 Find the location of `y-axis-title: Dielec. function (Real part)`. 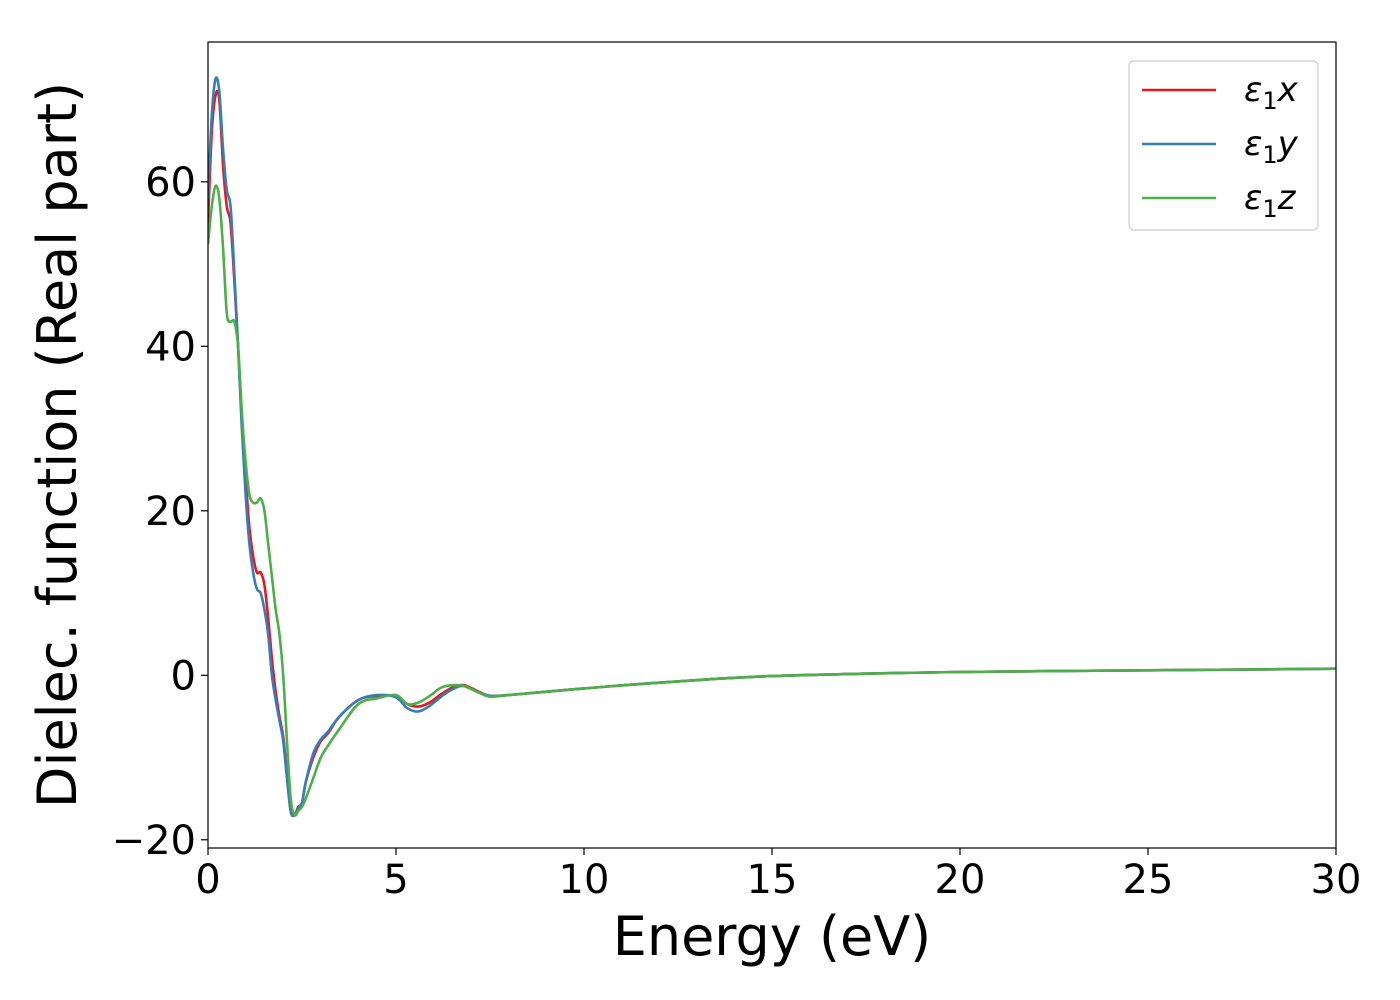

y-axis-title: Dielec. function (Real part) is located at coordinates (57, 445).